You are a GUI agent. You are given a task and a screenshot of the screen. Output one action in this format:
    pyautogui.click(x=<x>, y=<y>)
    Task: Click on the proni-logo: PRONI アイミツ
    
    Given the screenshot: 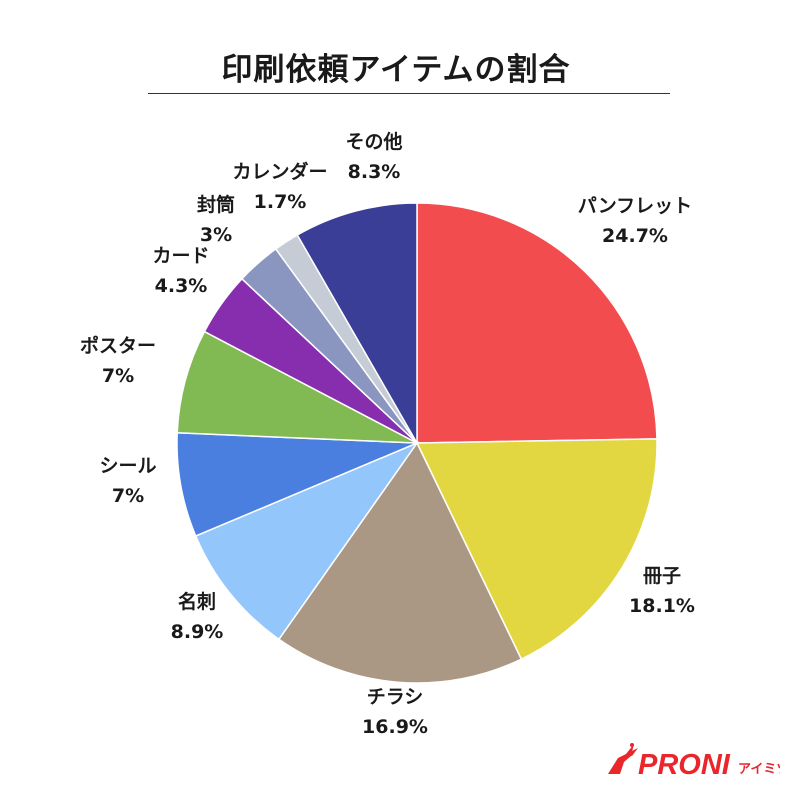 What is the action you would take?
    pyautogui.click(x=694, y=761)
    